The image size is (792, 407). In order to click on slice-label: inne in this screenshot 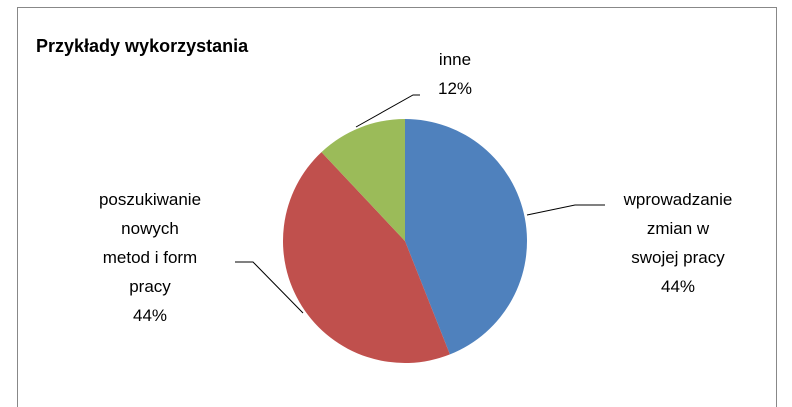, I will do `click(455, 59)`.